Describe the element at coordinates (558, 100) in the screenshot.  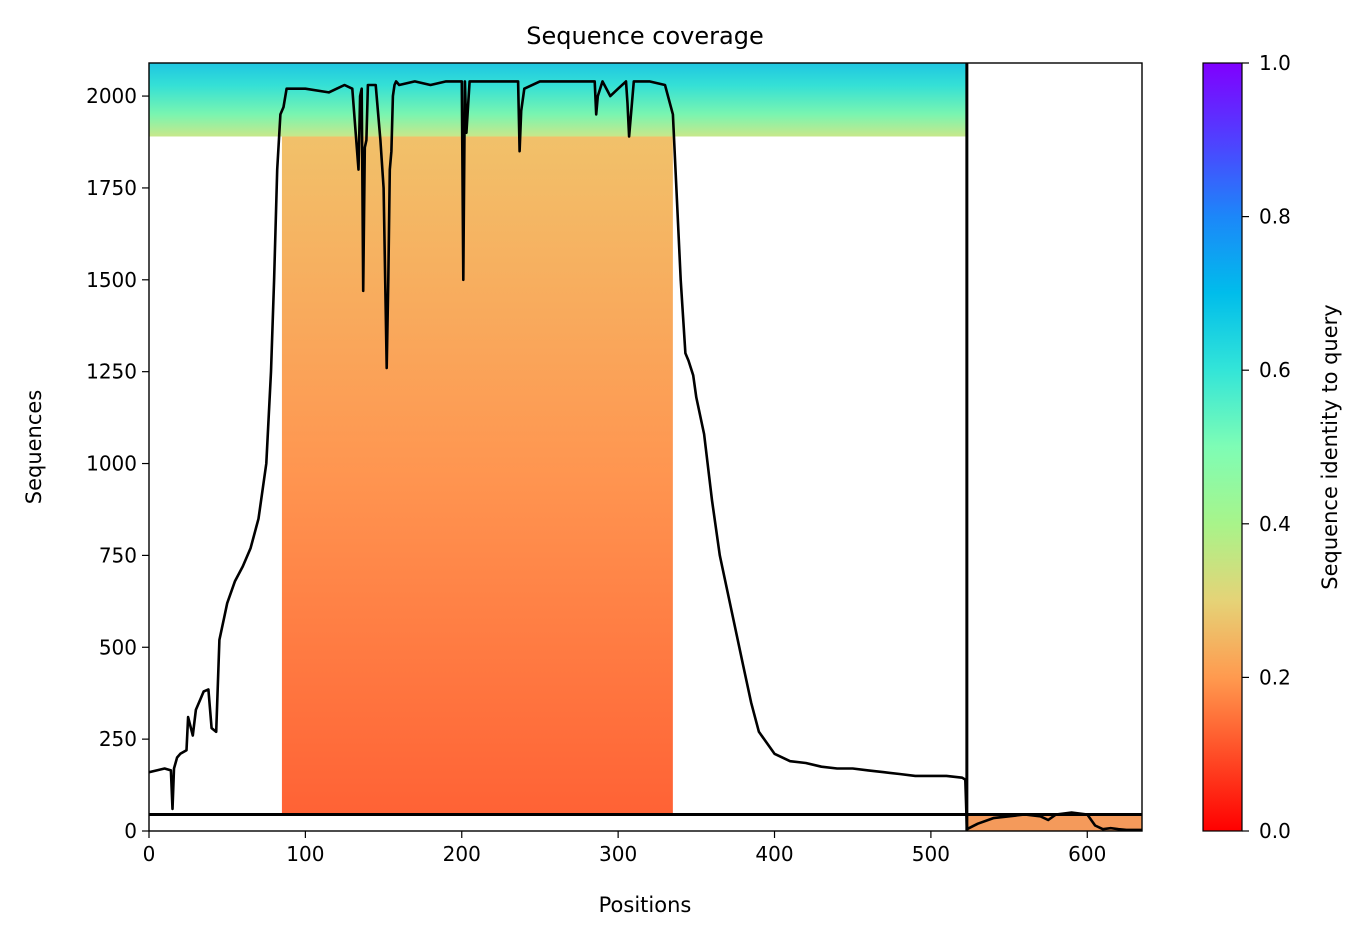
I see `coverage-block` at that location.